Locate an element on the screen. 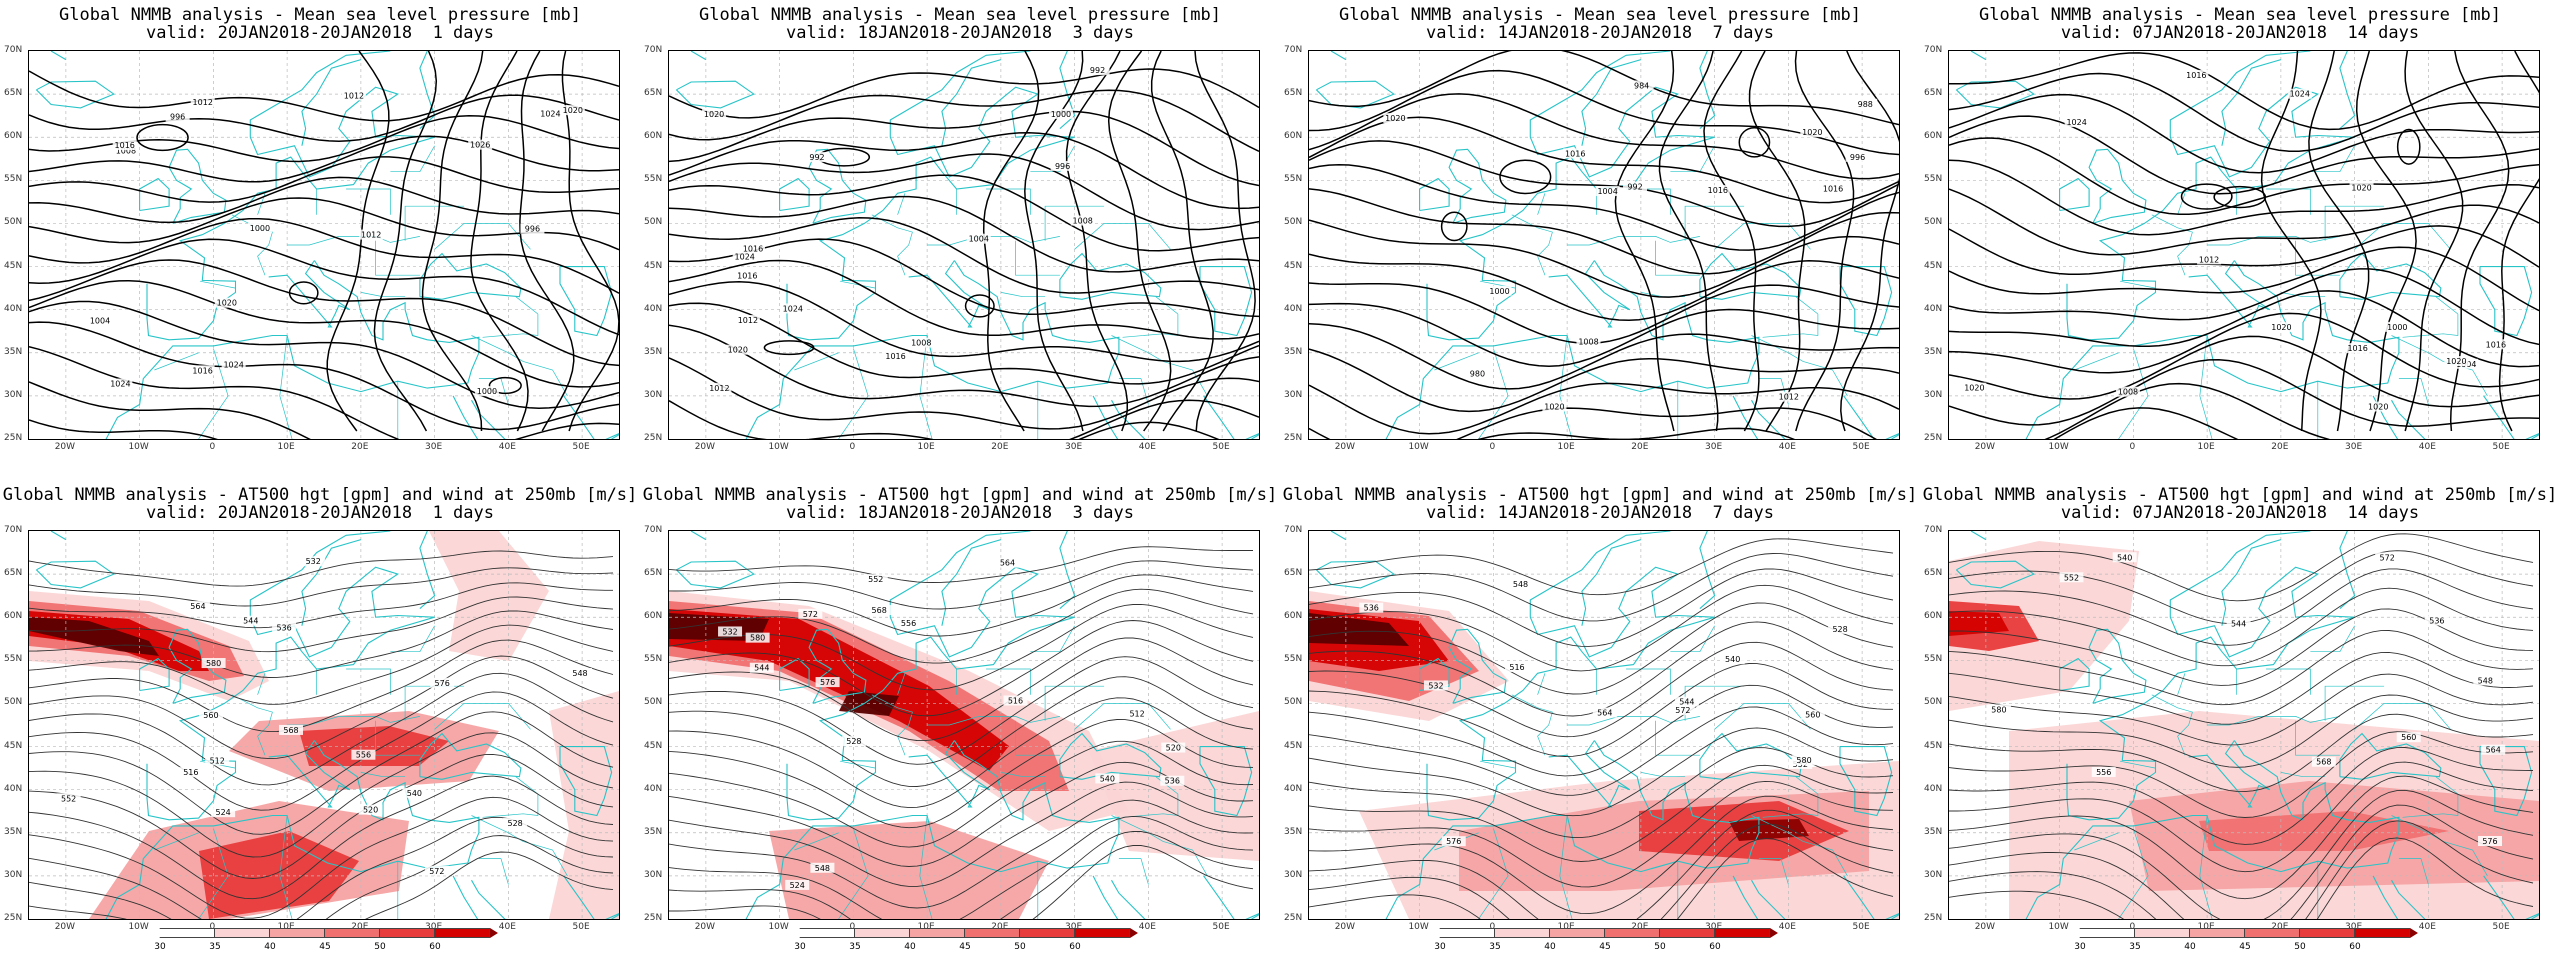 The height and width of the screenshot is (960, 2560). contour-label: 516 is located at coordinates (1015, 701).